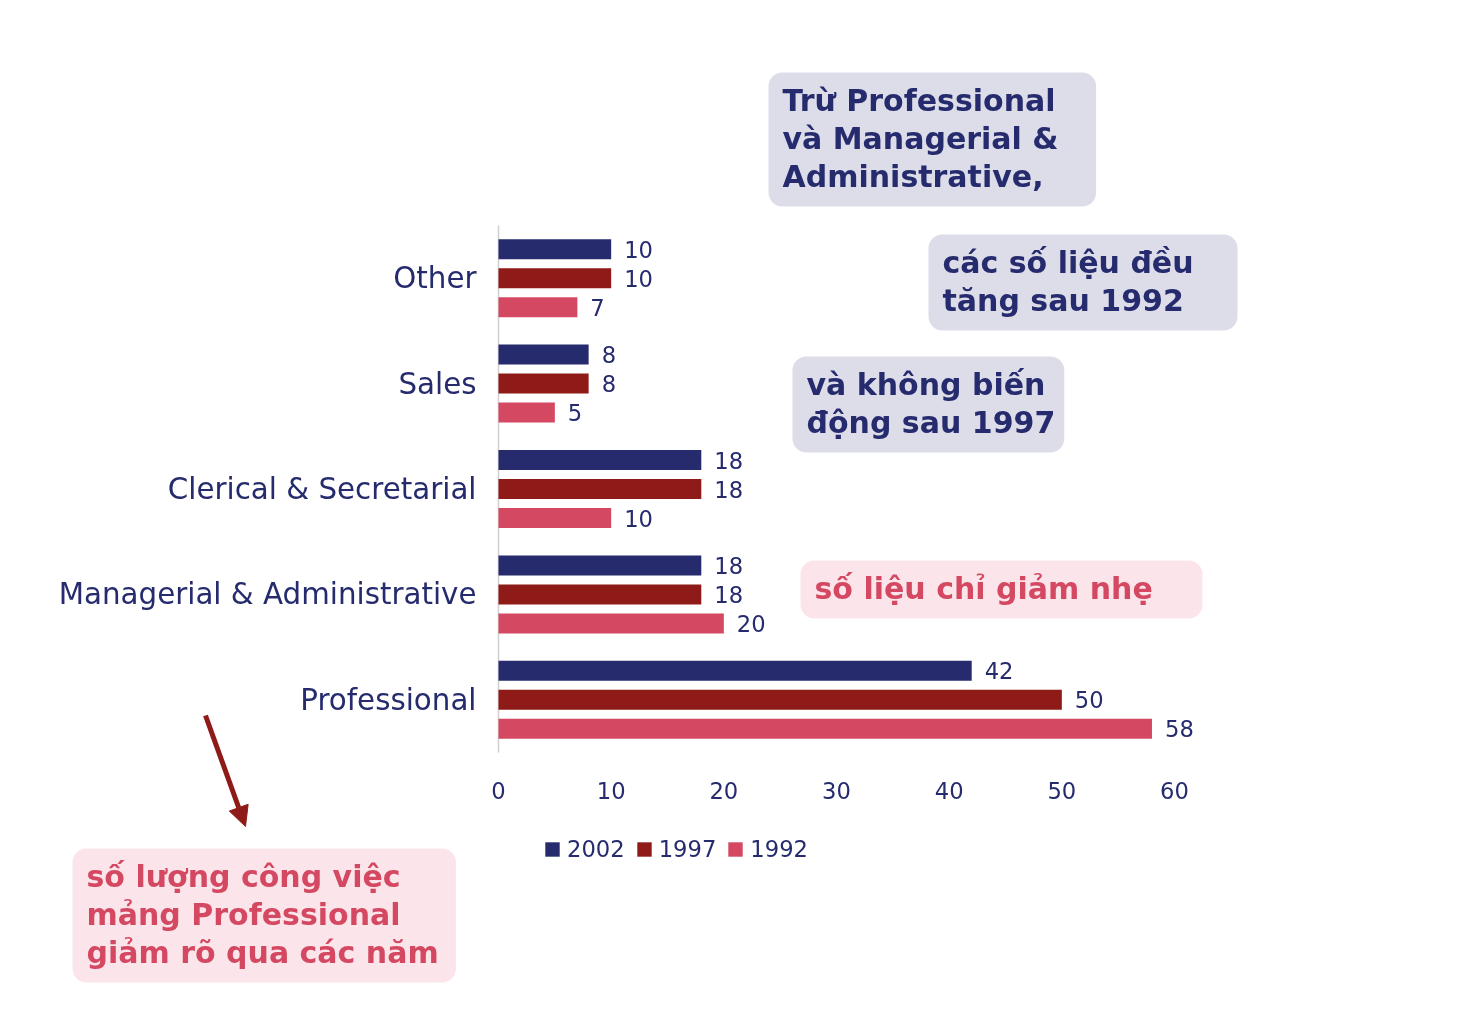  I want to click on x-tick-label: 50, so click(1062, 791).